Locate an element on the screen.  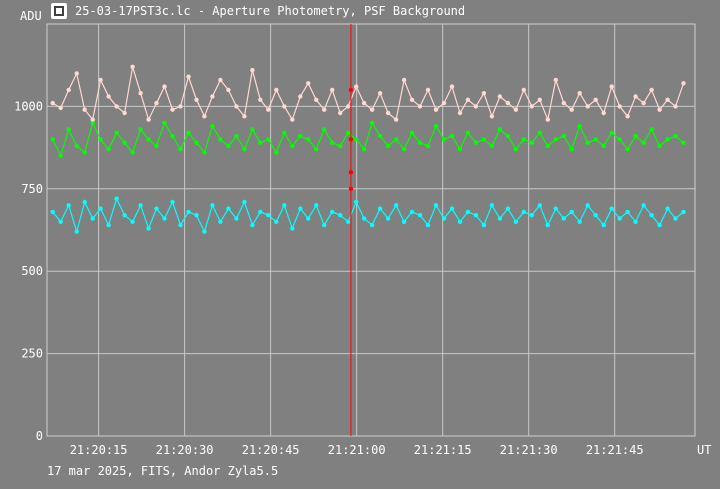
y-tick-label: 750 is located at coordinates (32, 189).